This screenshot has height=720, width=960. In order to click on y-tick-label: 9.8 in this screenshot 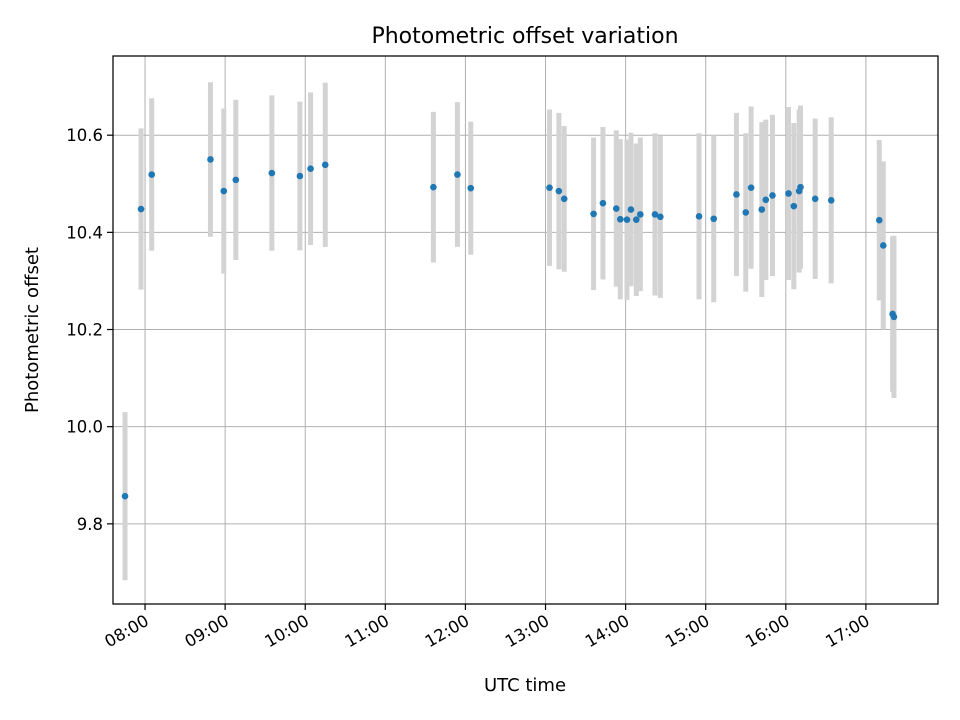, I will do `click(90, 524)`.